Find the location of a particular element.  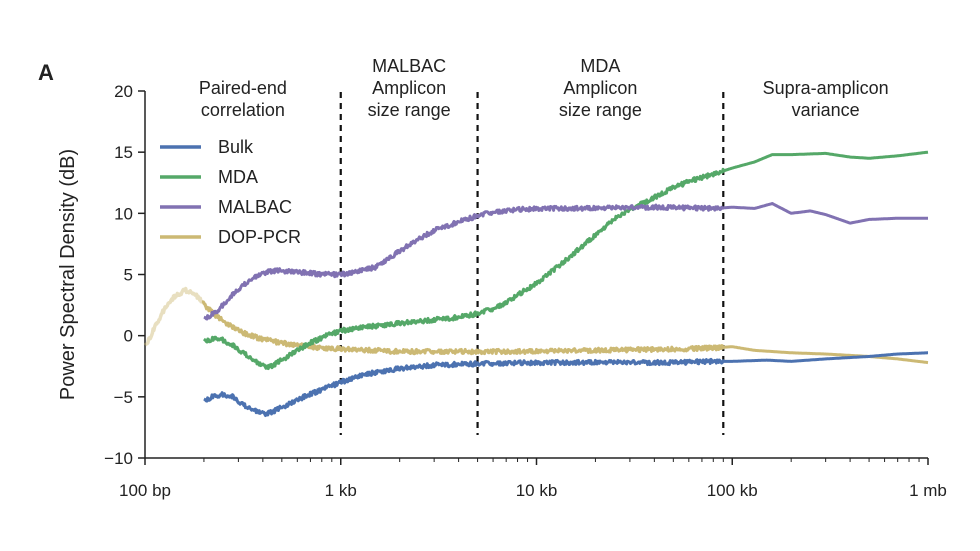

y-ticks: −10 −5 0 5 10 15 20 is located at coordinates (124, 275).